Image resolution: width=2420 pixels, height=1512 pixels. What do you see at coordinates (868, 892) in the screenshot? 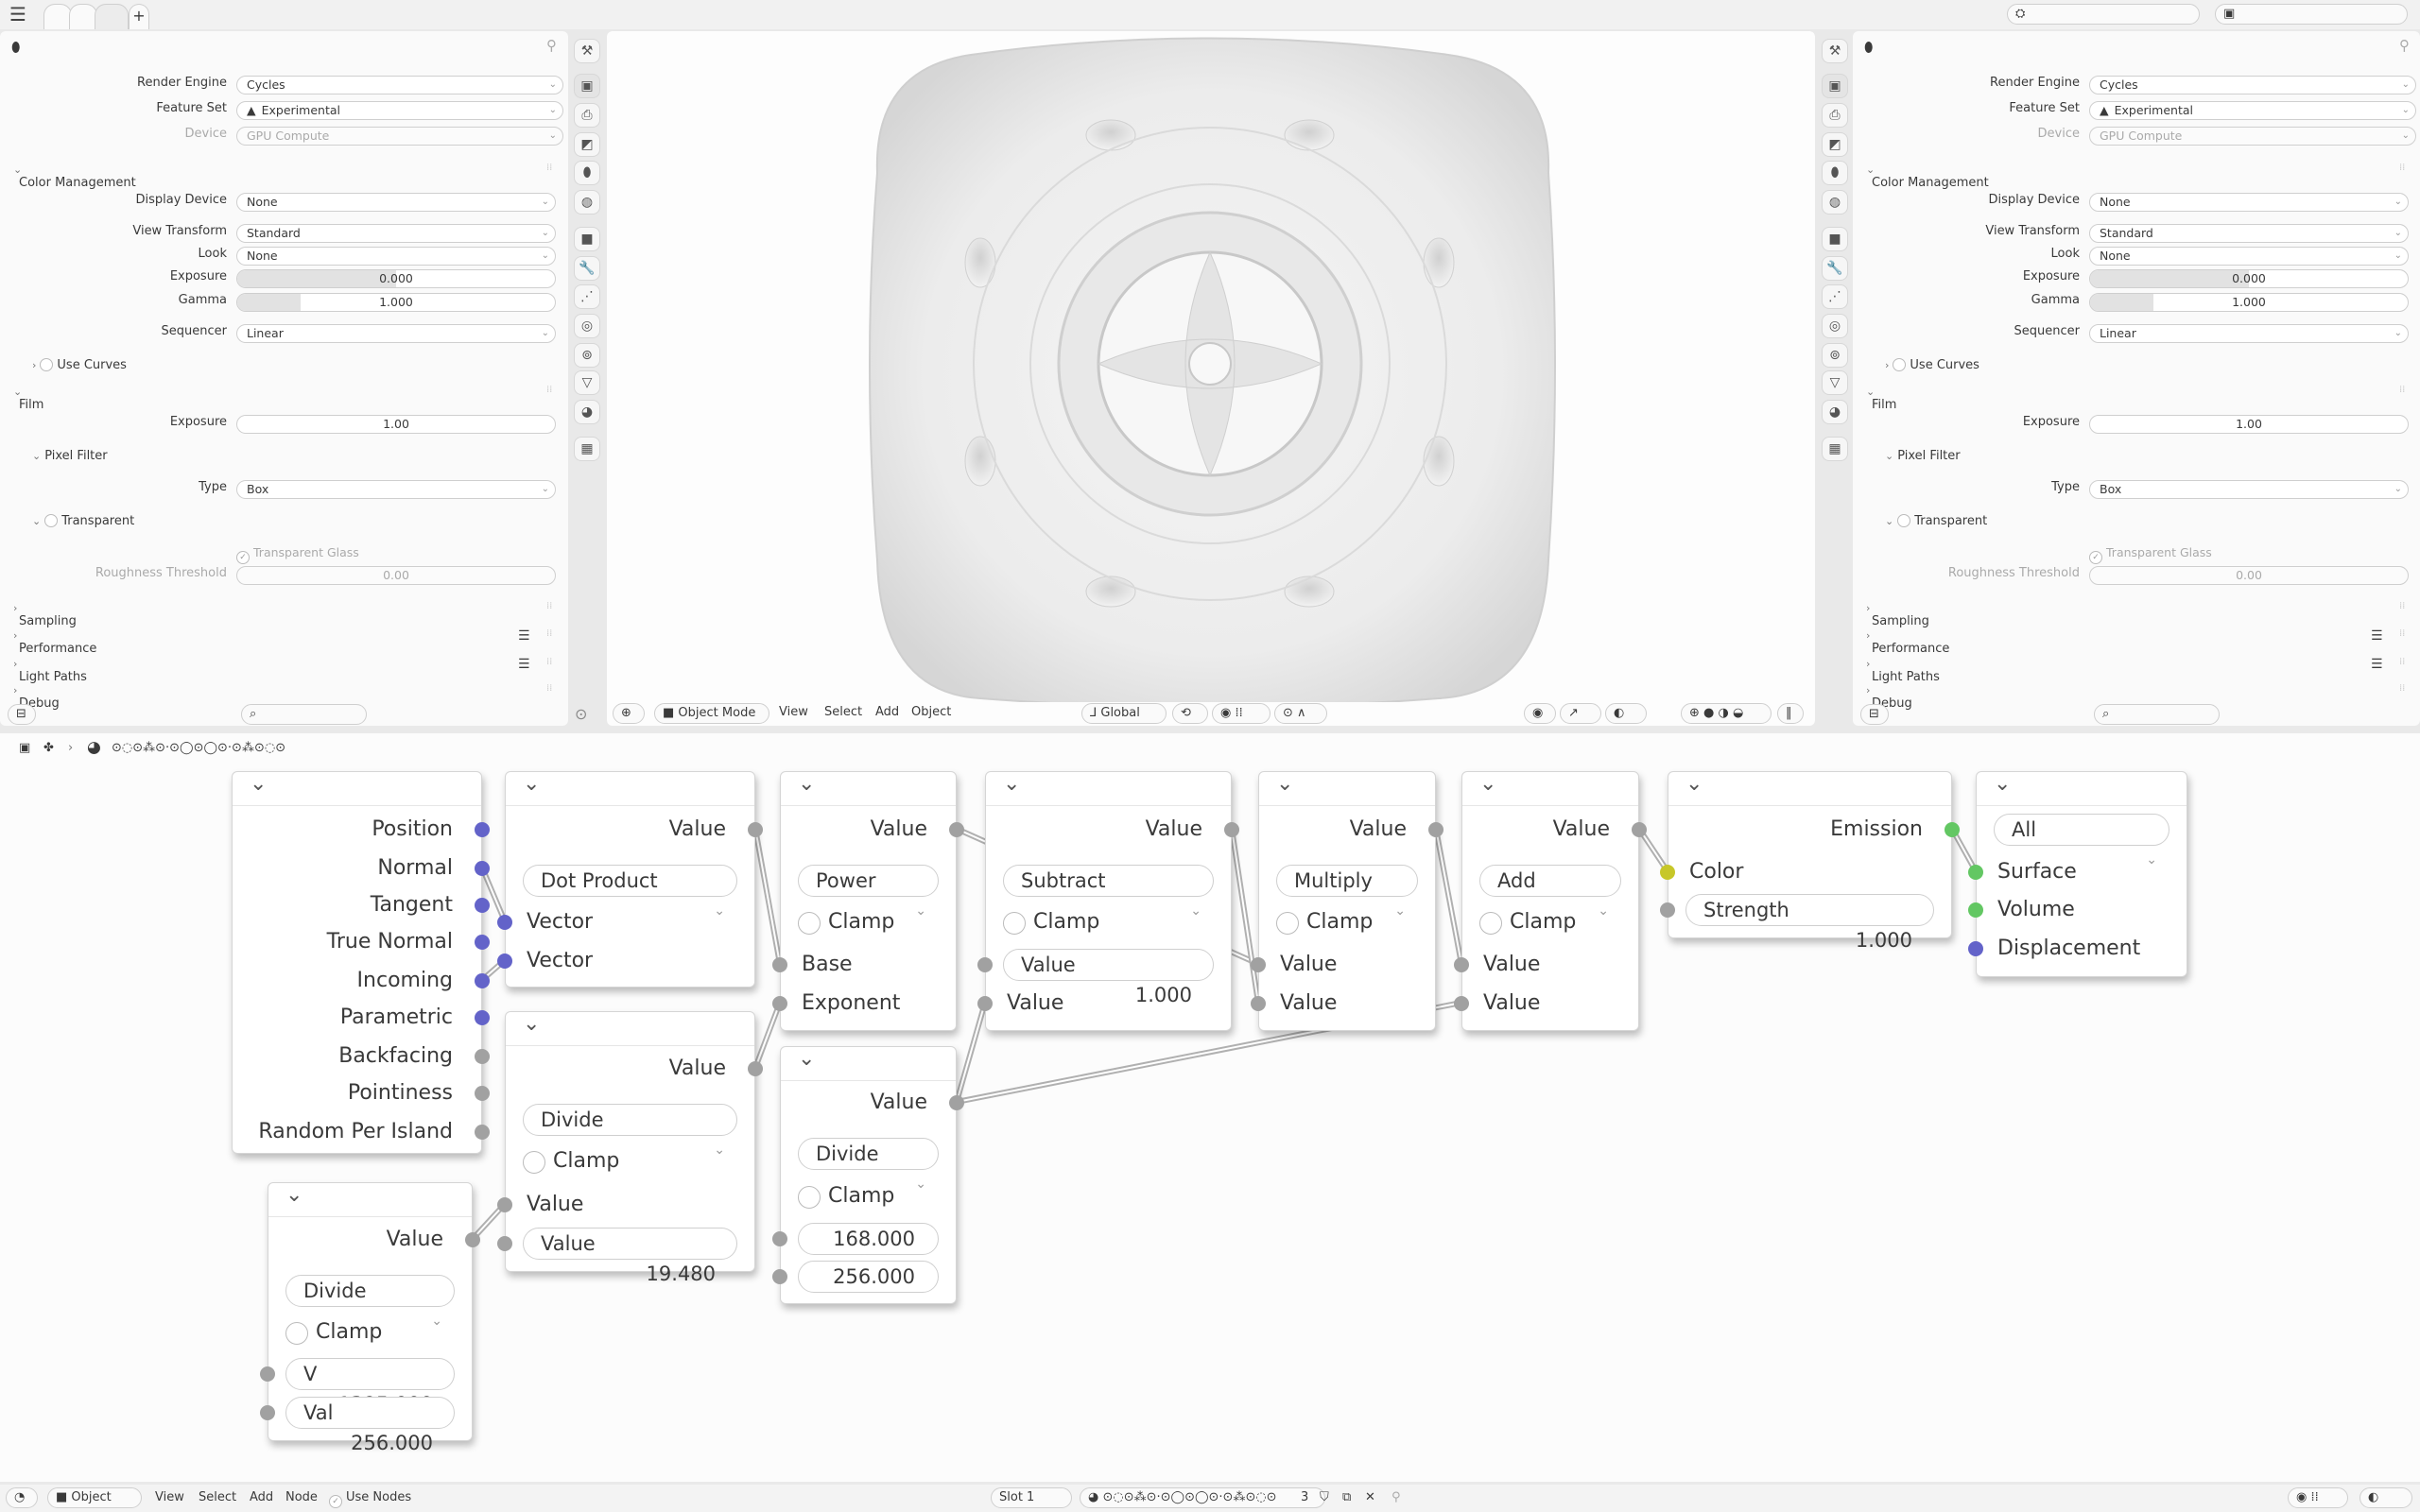
I see `operation-dropdown: Power ⌄` at bounding box center [868, 892].